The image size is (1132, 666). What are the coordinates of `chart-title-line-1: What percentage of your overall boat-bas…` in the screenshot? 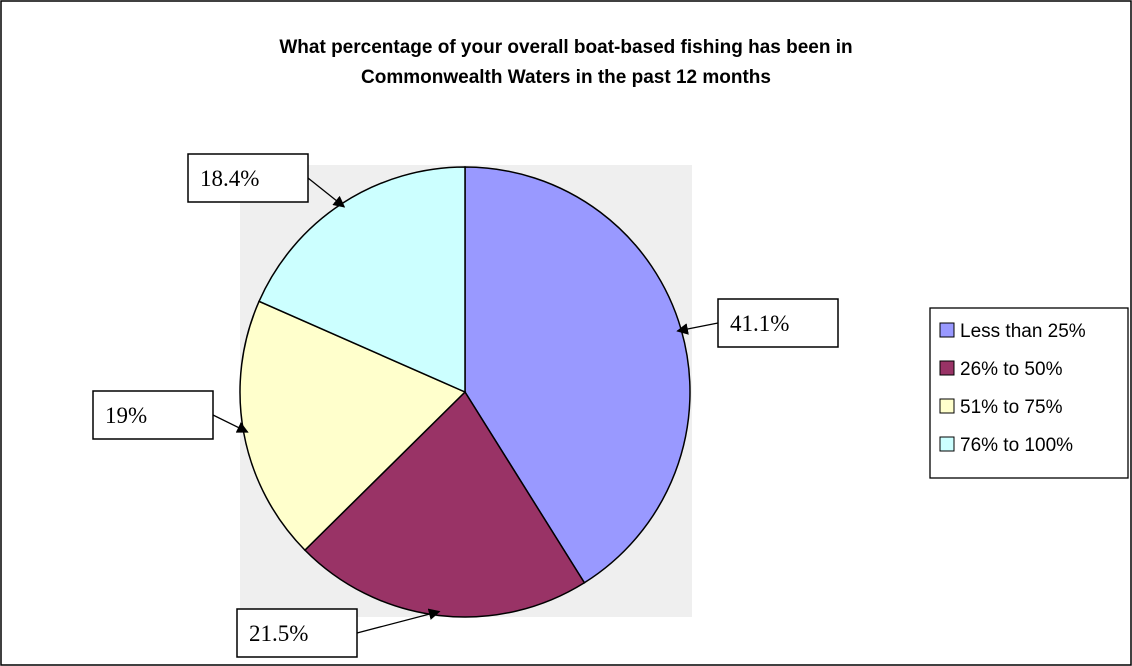 It's located at (565, 47).